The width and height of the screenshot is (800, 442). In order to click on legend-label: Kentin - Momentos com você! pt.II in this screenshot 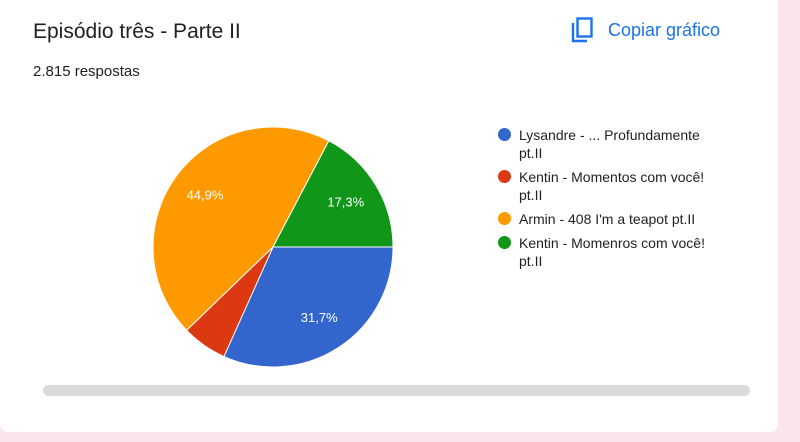, I will do `click(612, 186)`.